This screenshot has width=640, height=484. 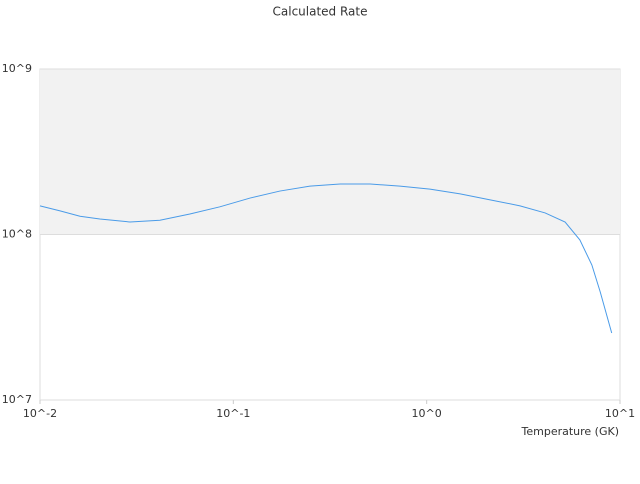 I want to click on x-tick-label: 10^1, so click(x=620, y=413).